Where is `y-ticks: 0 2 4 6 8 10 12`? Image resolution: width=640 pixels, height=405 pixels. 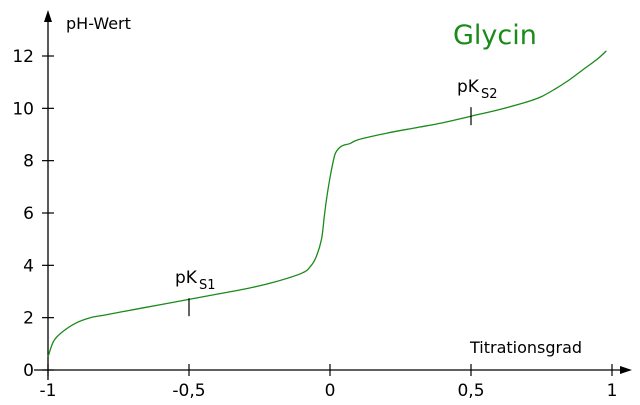 y-ticks: 0 2 4 6 8 10 12 is located at coordinates (33, 214).